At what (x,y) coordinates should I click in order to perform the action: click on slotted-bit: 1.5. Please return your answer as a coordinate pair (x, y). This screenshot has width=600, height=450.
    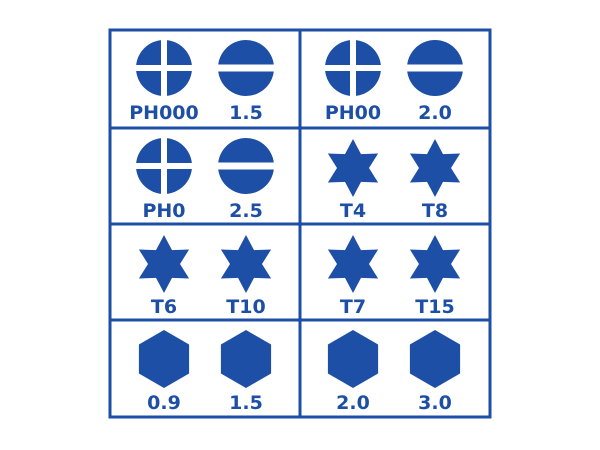
    Looking at the image, I should click on (246, 82).